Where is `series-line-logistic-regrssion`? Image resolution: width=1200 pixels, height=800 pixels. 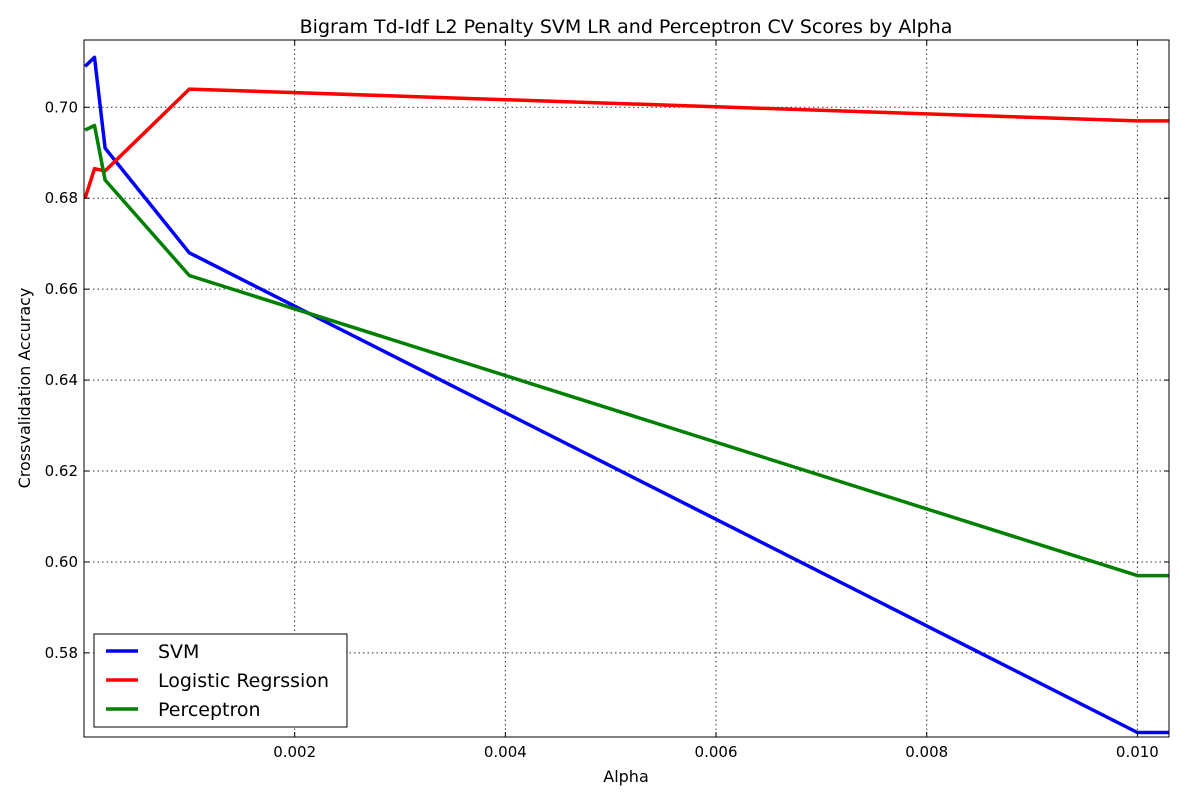
series-line-logistic-regrssion is located at coordinates (626, 143).